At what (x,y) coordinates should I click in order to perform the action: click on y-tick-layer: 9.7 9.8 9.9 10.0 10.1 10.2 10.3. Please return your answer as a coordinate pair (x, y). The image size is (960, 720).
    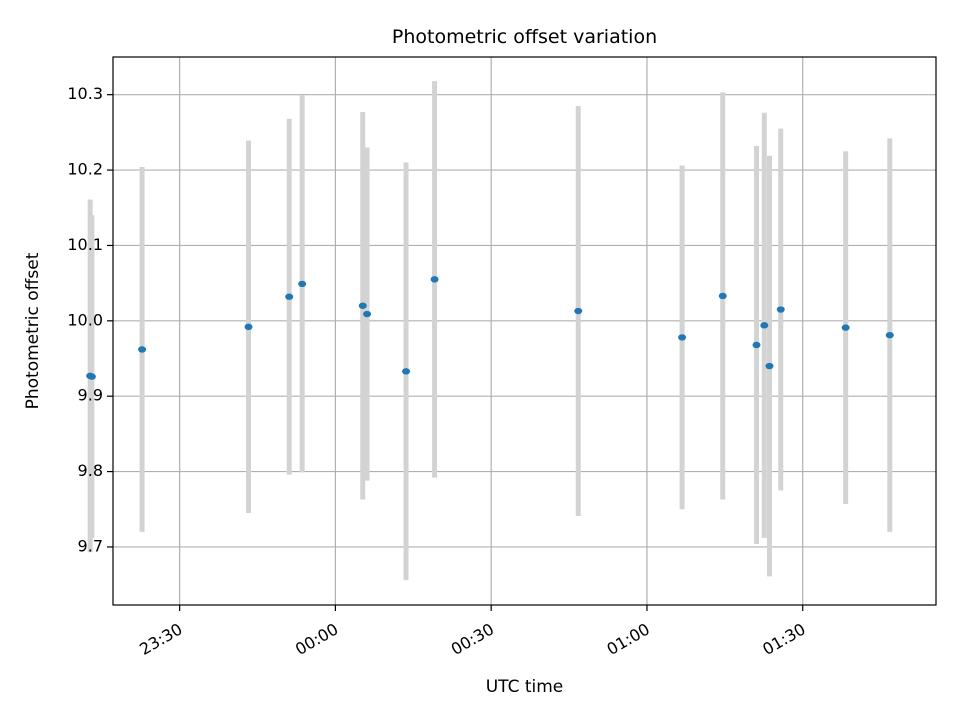
    Looking at the image, I should click on (90, 319).